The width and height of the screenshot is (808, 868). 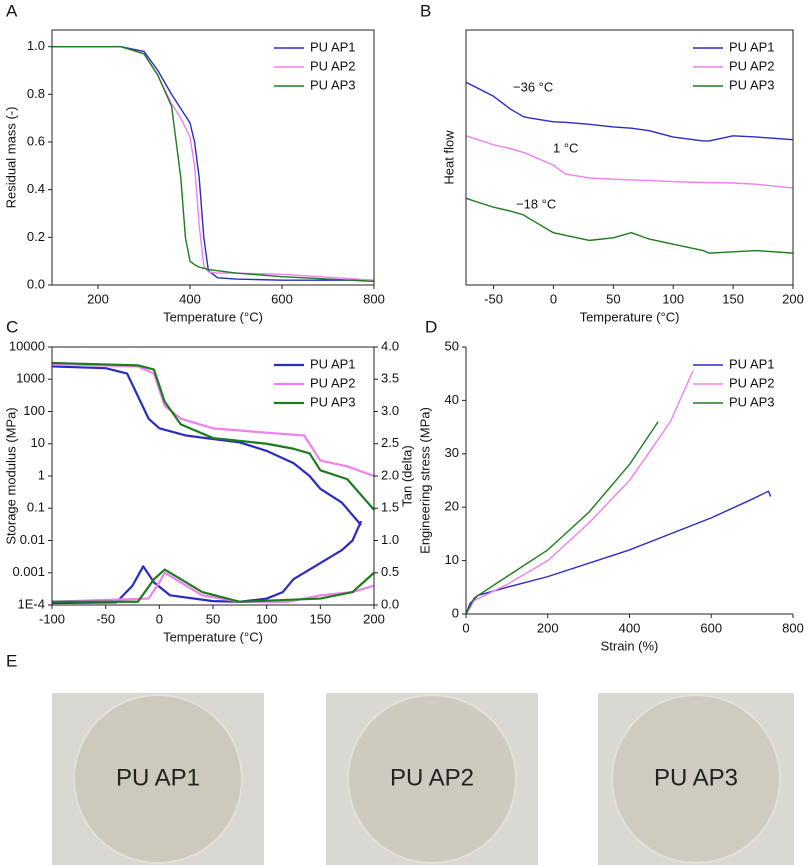 I want to click on y-tick-label: 1.0, so click(x=36, y=45).